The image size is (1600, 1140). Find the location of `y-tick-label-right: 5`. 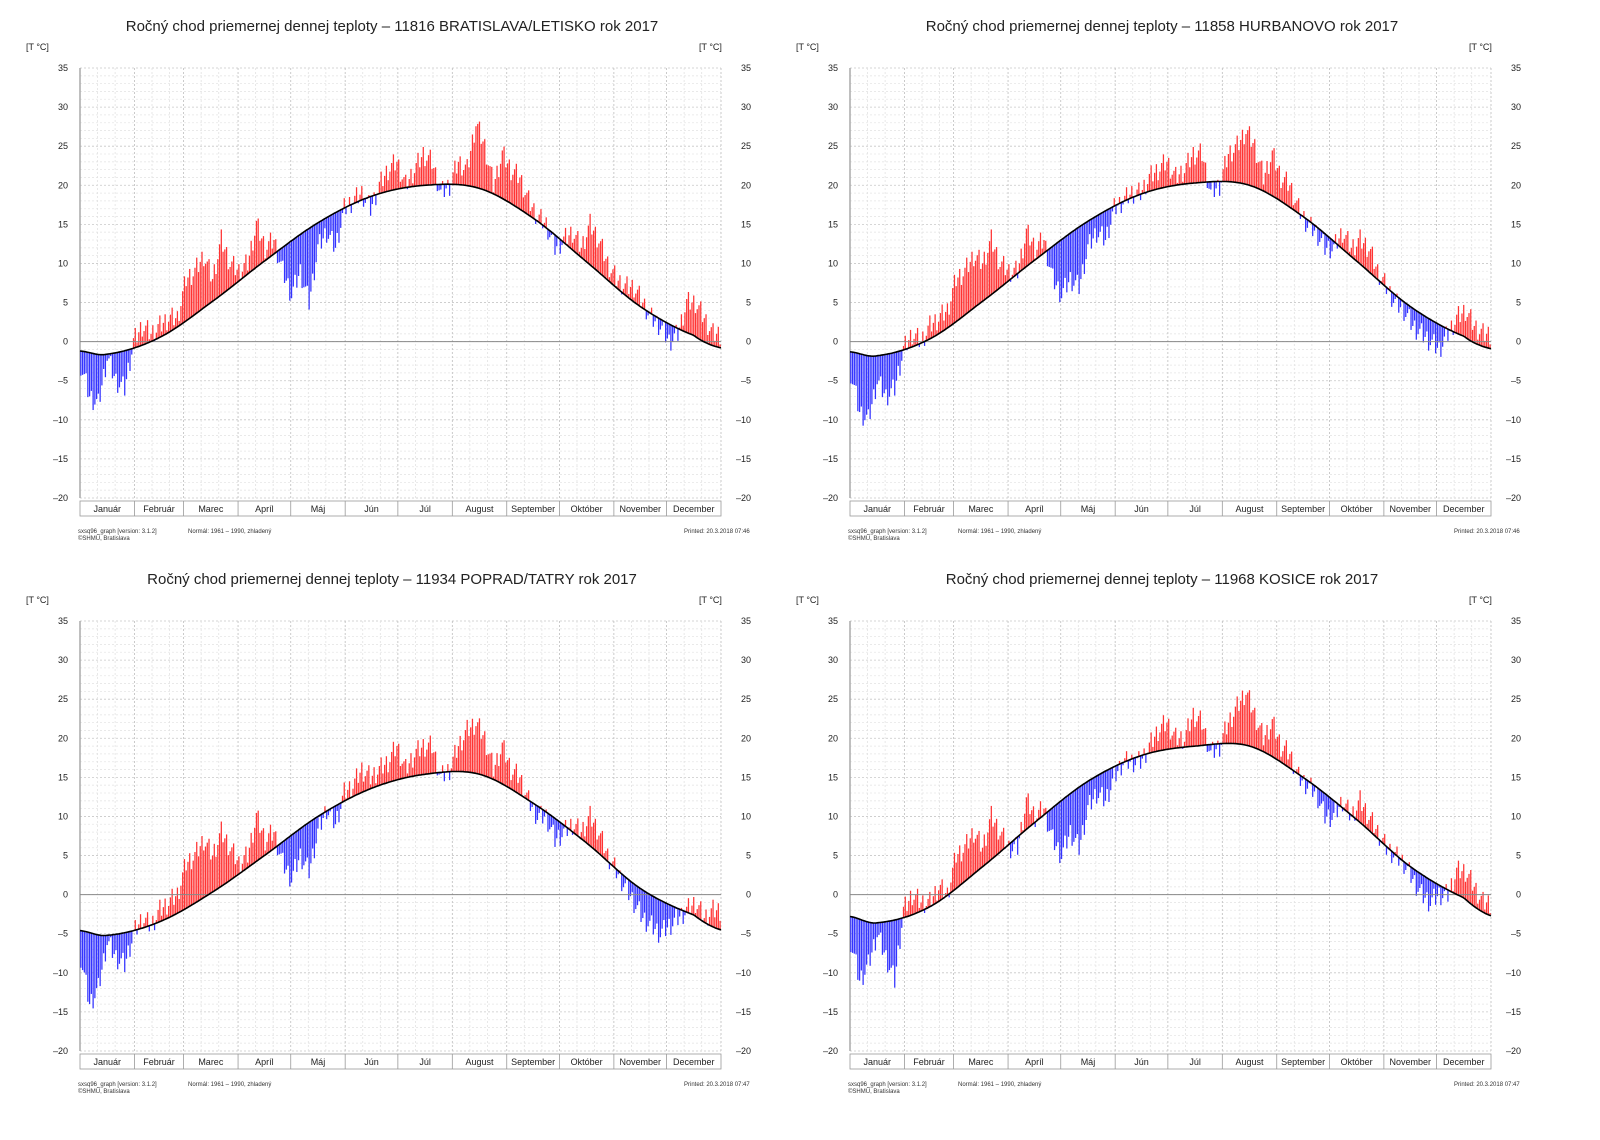

y-tick-label-right: 5 is located at coordinates (748, 303).